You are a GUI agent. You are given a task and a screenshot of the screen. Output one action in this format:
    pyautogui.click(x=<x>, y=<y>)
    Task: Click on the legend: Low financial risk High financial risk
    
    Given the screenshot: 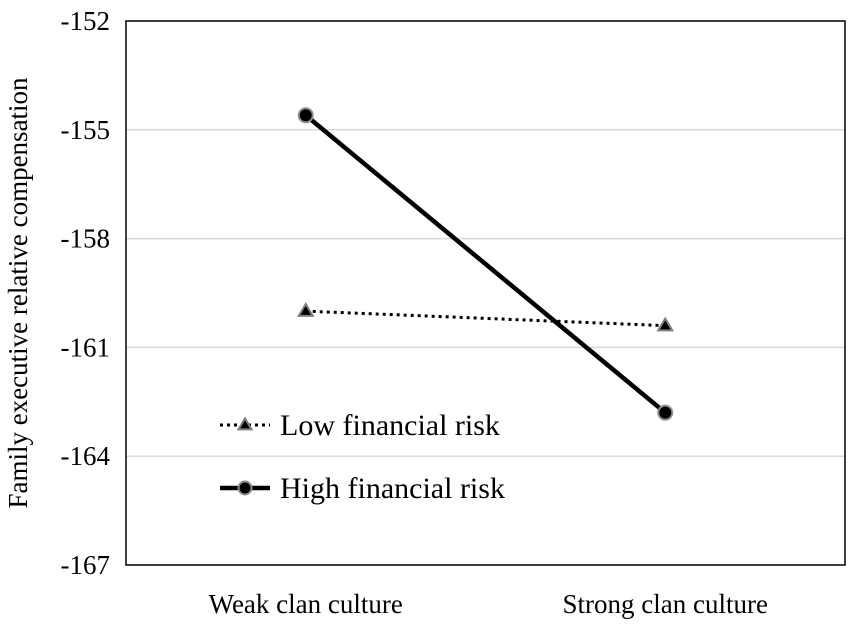 What is the action you would take?
    pyautogui.click(x=362, y=457)
    